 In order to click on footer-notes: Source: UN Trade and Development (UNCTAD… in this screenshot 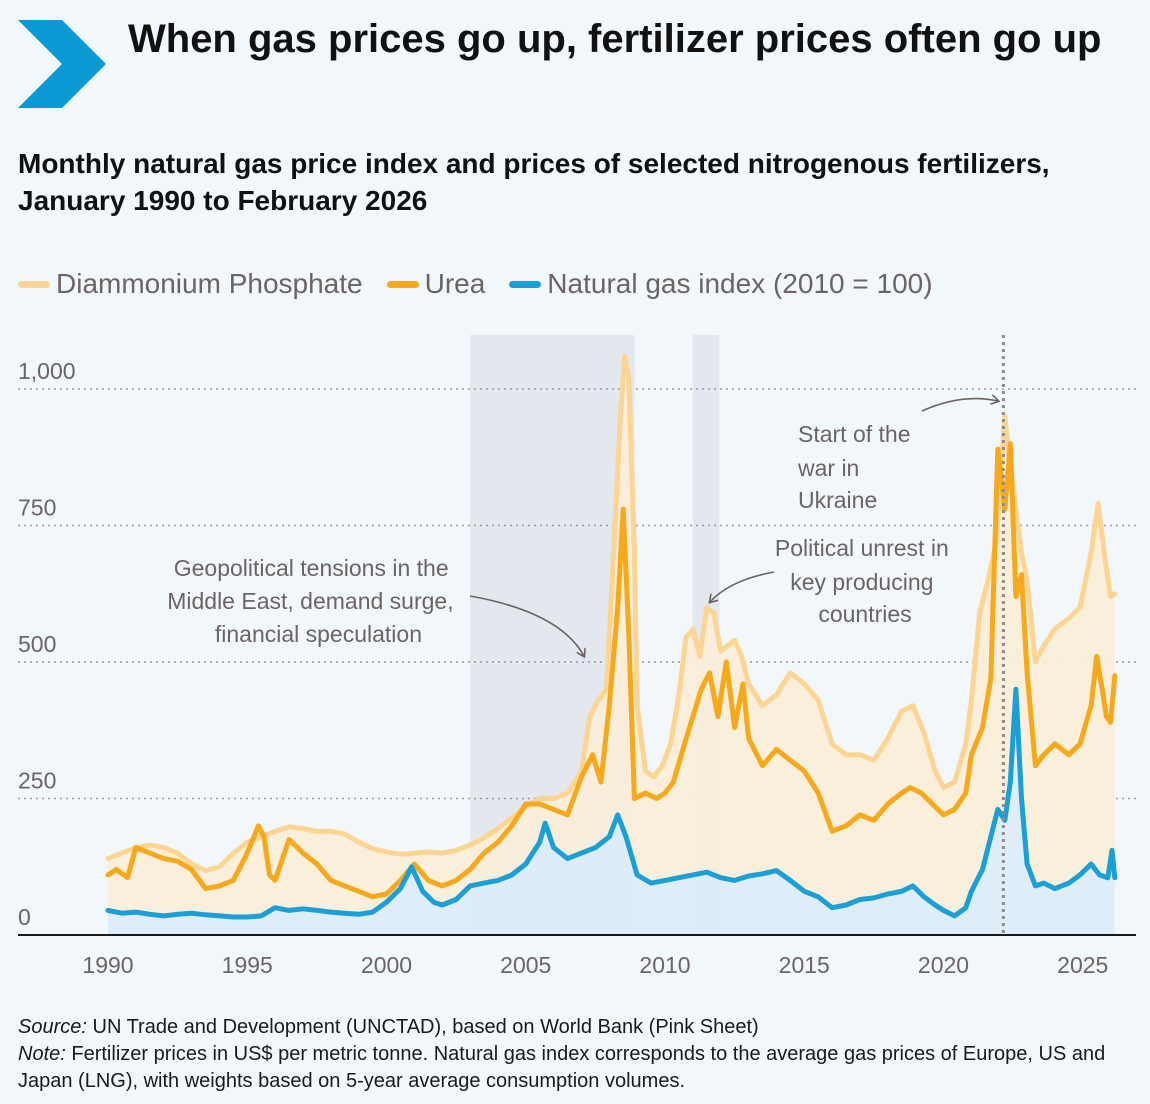, I will do `click(578, 1054)`.